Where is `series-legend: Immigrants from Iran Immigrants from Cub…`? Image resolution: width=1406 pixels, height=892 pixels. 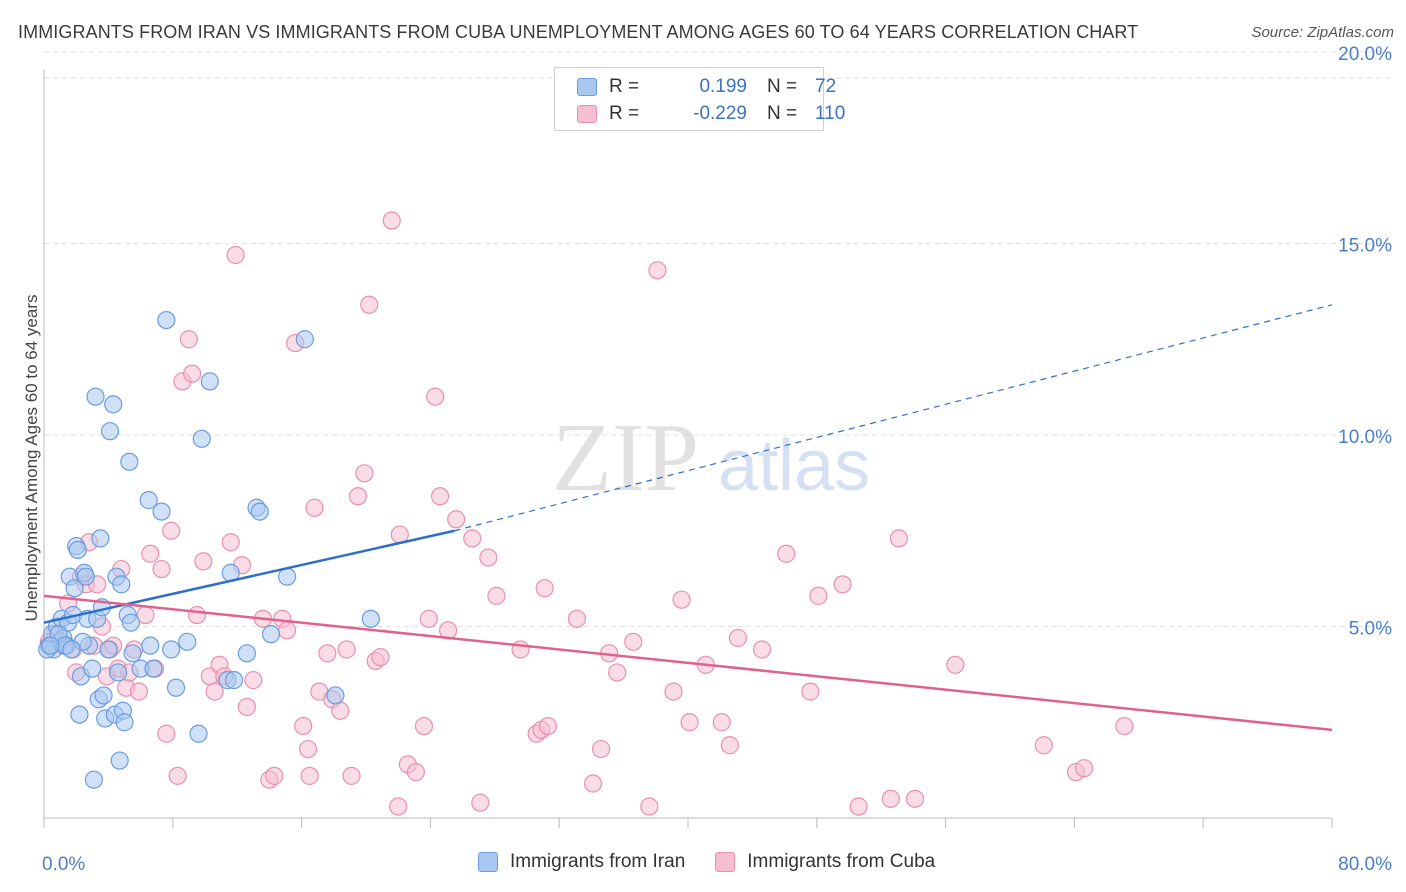
series-legend: Immigrants from Iran Immigrants from Cub… is located at coordinates (721, 862).